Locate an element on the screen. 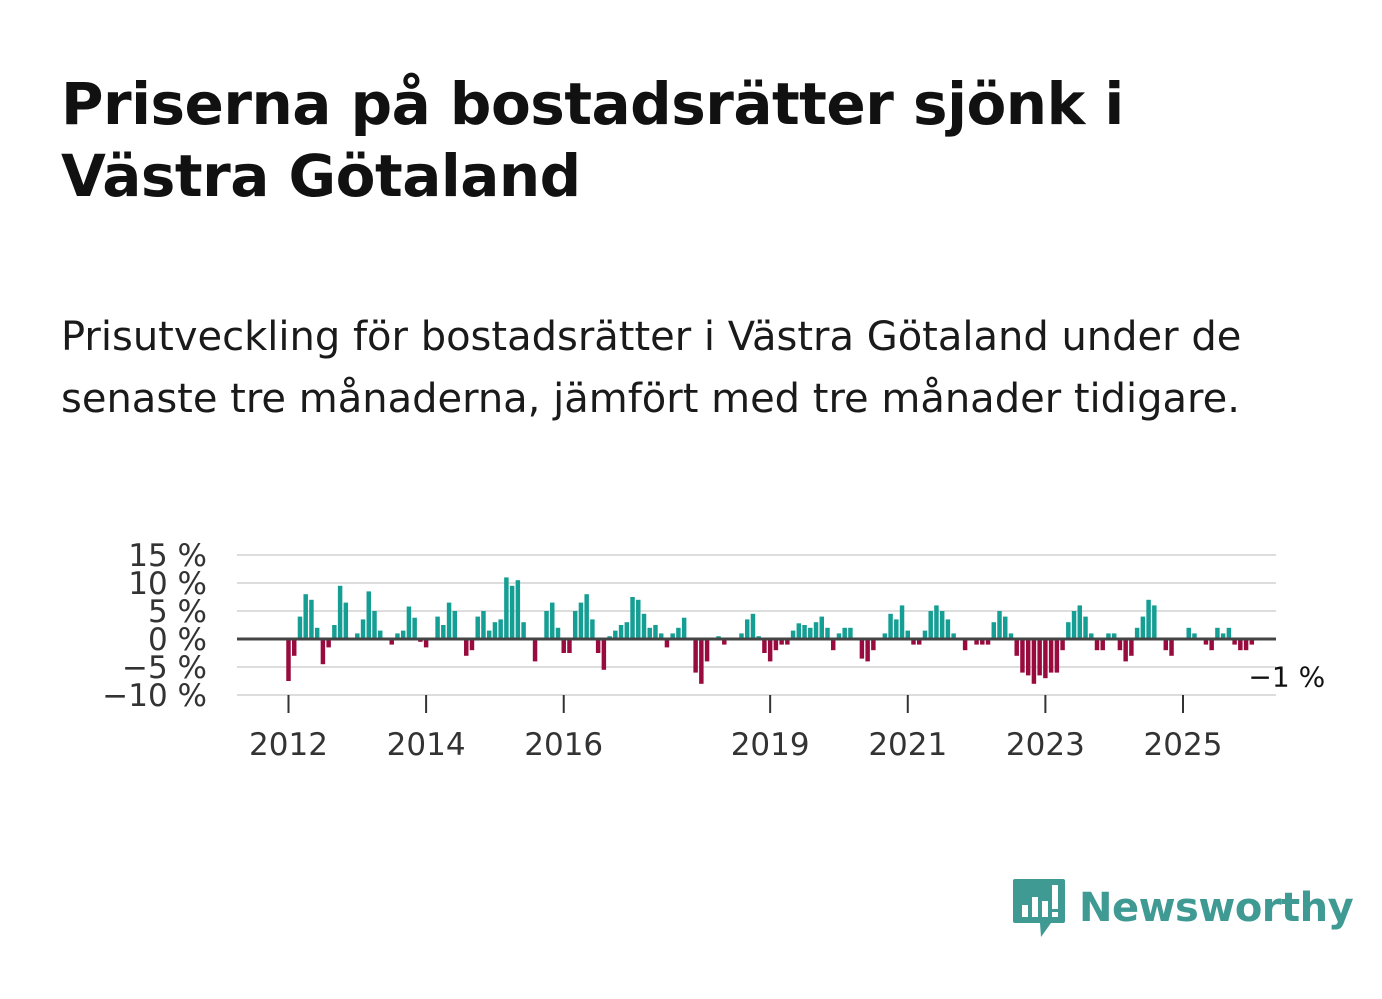  gridlines is located at coordinates (756, 625).